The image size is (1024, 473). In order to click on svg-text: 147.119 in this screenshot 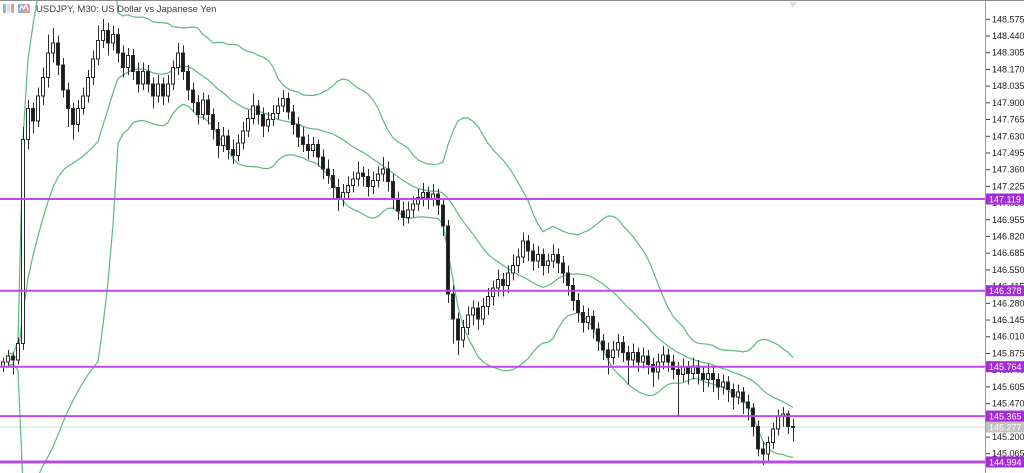, I will do `click(1005, 199)`.